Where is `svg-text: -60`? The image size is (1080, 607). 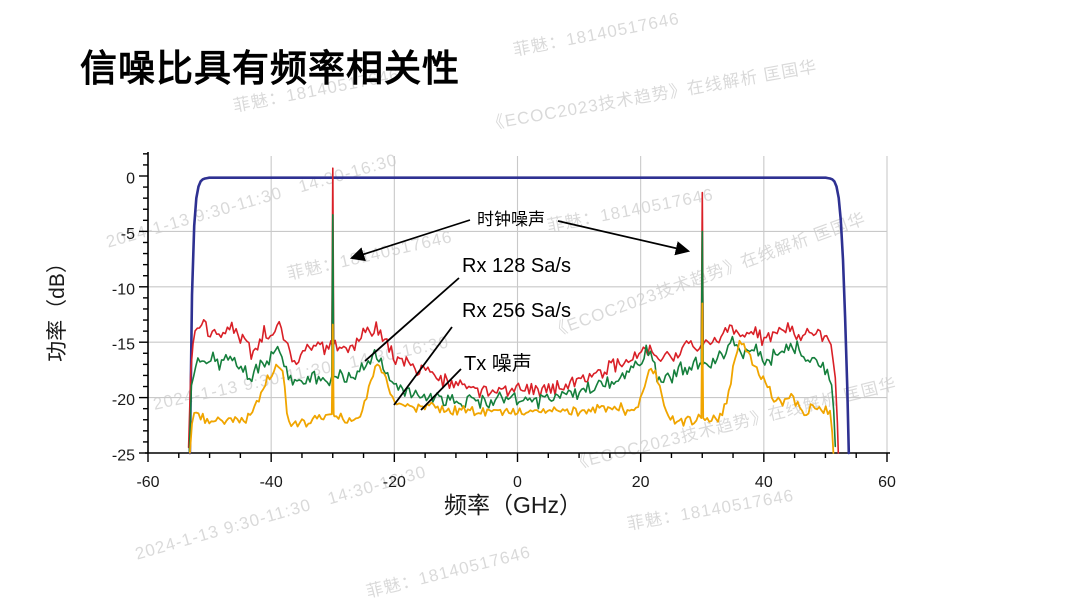
svg-text: -60 is located at coordinates (147, 482).